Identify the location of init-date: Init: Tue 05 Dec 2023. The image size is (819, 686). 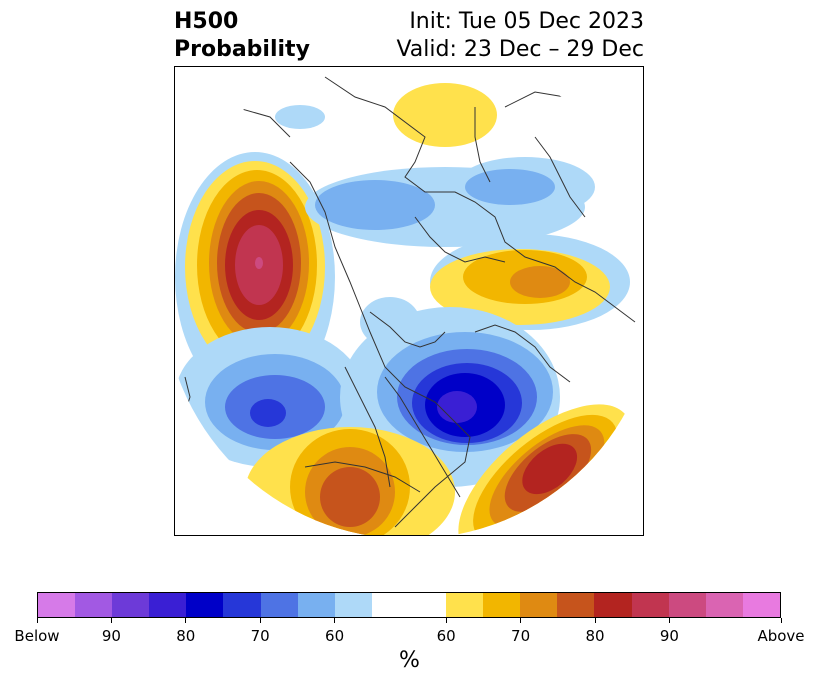
(526, 21).